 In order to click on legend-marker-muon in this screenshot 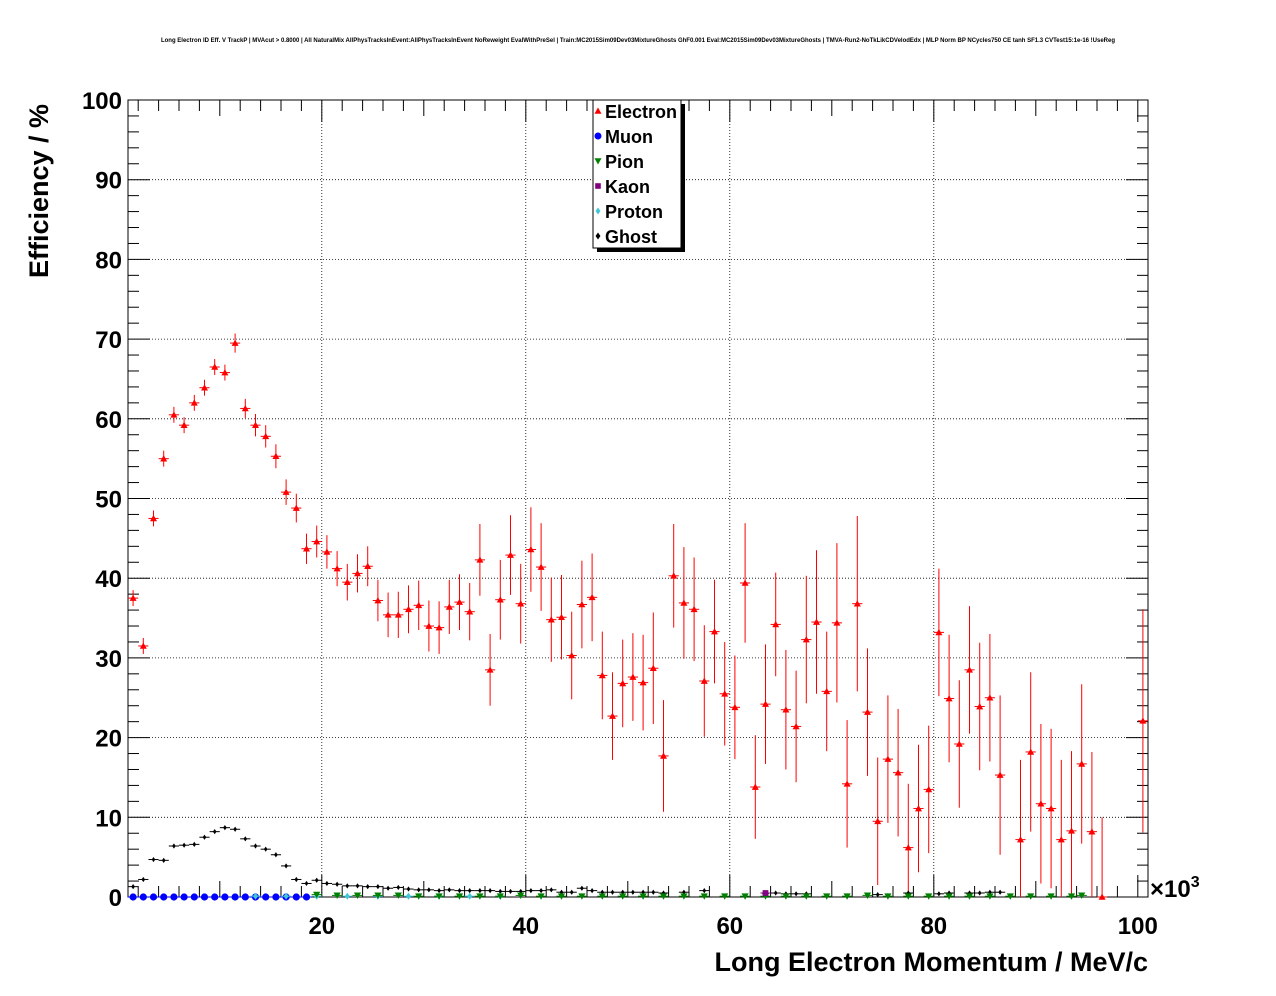, I will do `click(598, 136)`.